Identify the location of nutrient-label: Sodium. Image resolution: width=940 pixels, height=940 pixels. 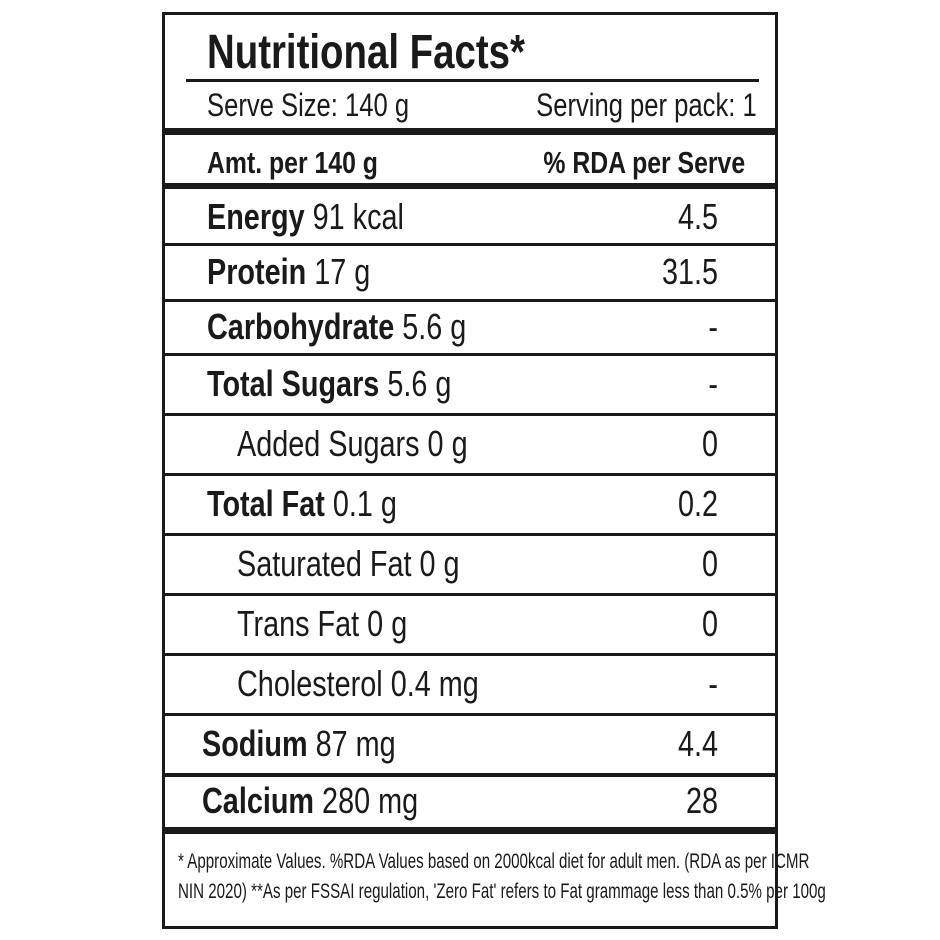
(255, 743).